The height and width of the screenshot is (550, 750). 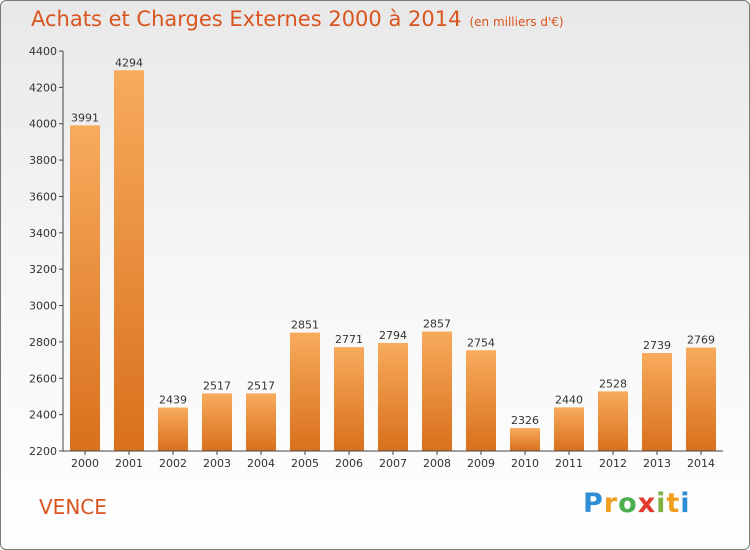 What do you see at coordinates (569, 463) in the screenshot?
I see `x-tick-label: 2011` at bounding box center [569, 463].